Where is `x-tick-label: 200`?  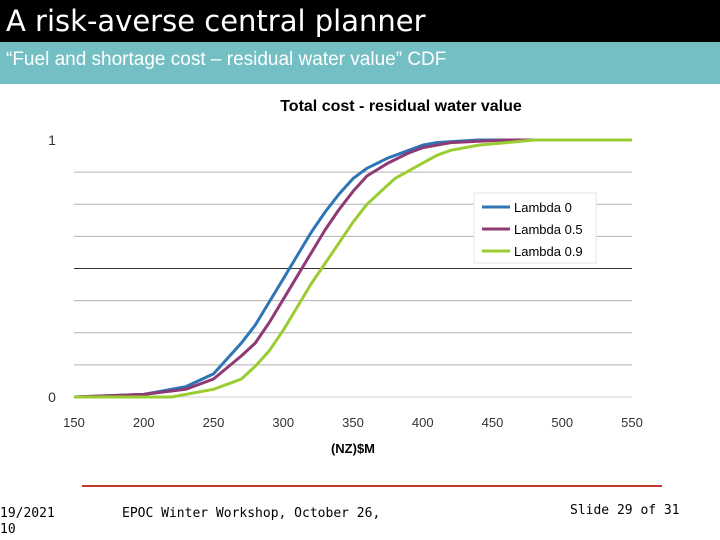
x-tick-label: 200 is located at coordinates (144, 422).